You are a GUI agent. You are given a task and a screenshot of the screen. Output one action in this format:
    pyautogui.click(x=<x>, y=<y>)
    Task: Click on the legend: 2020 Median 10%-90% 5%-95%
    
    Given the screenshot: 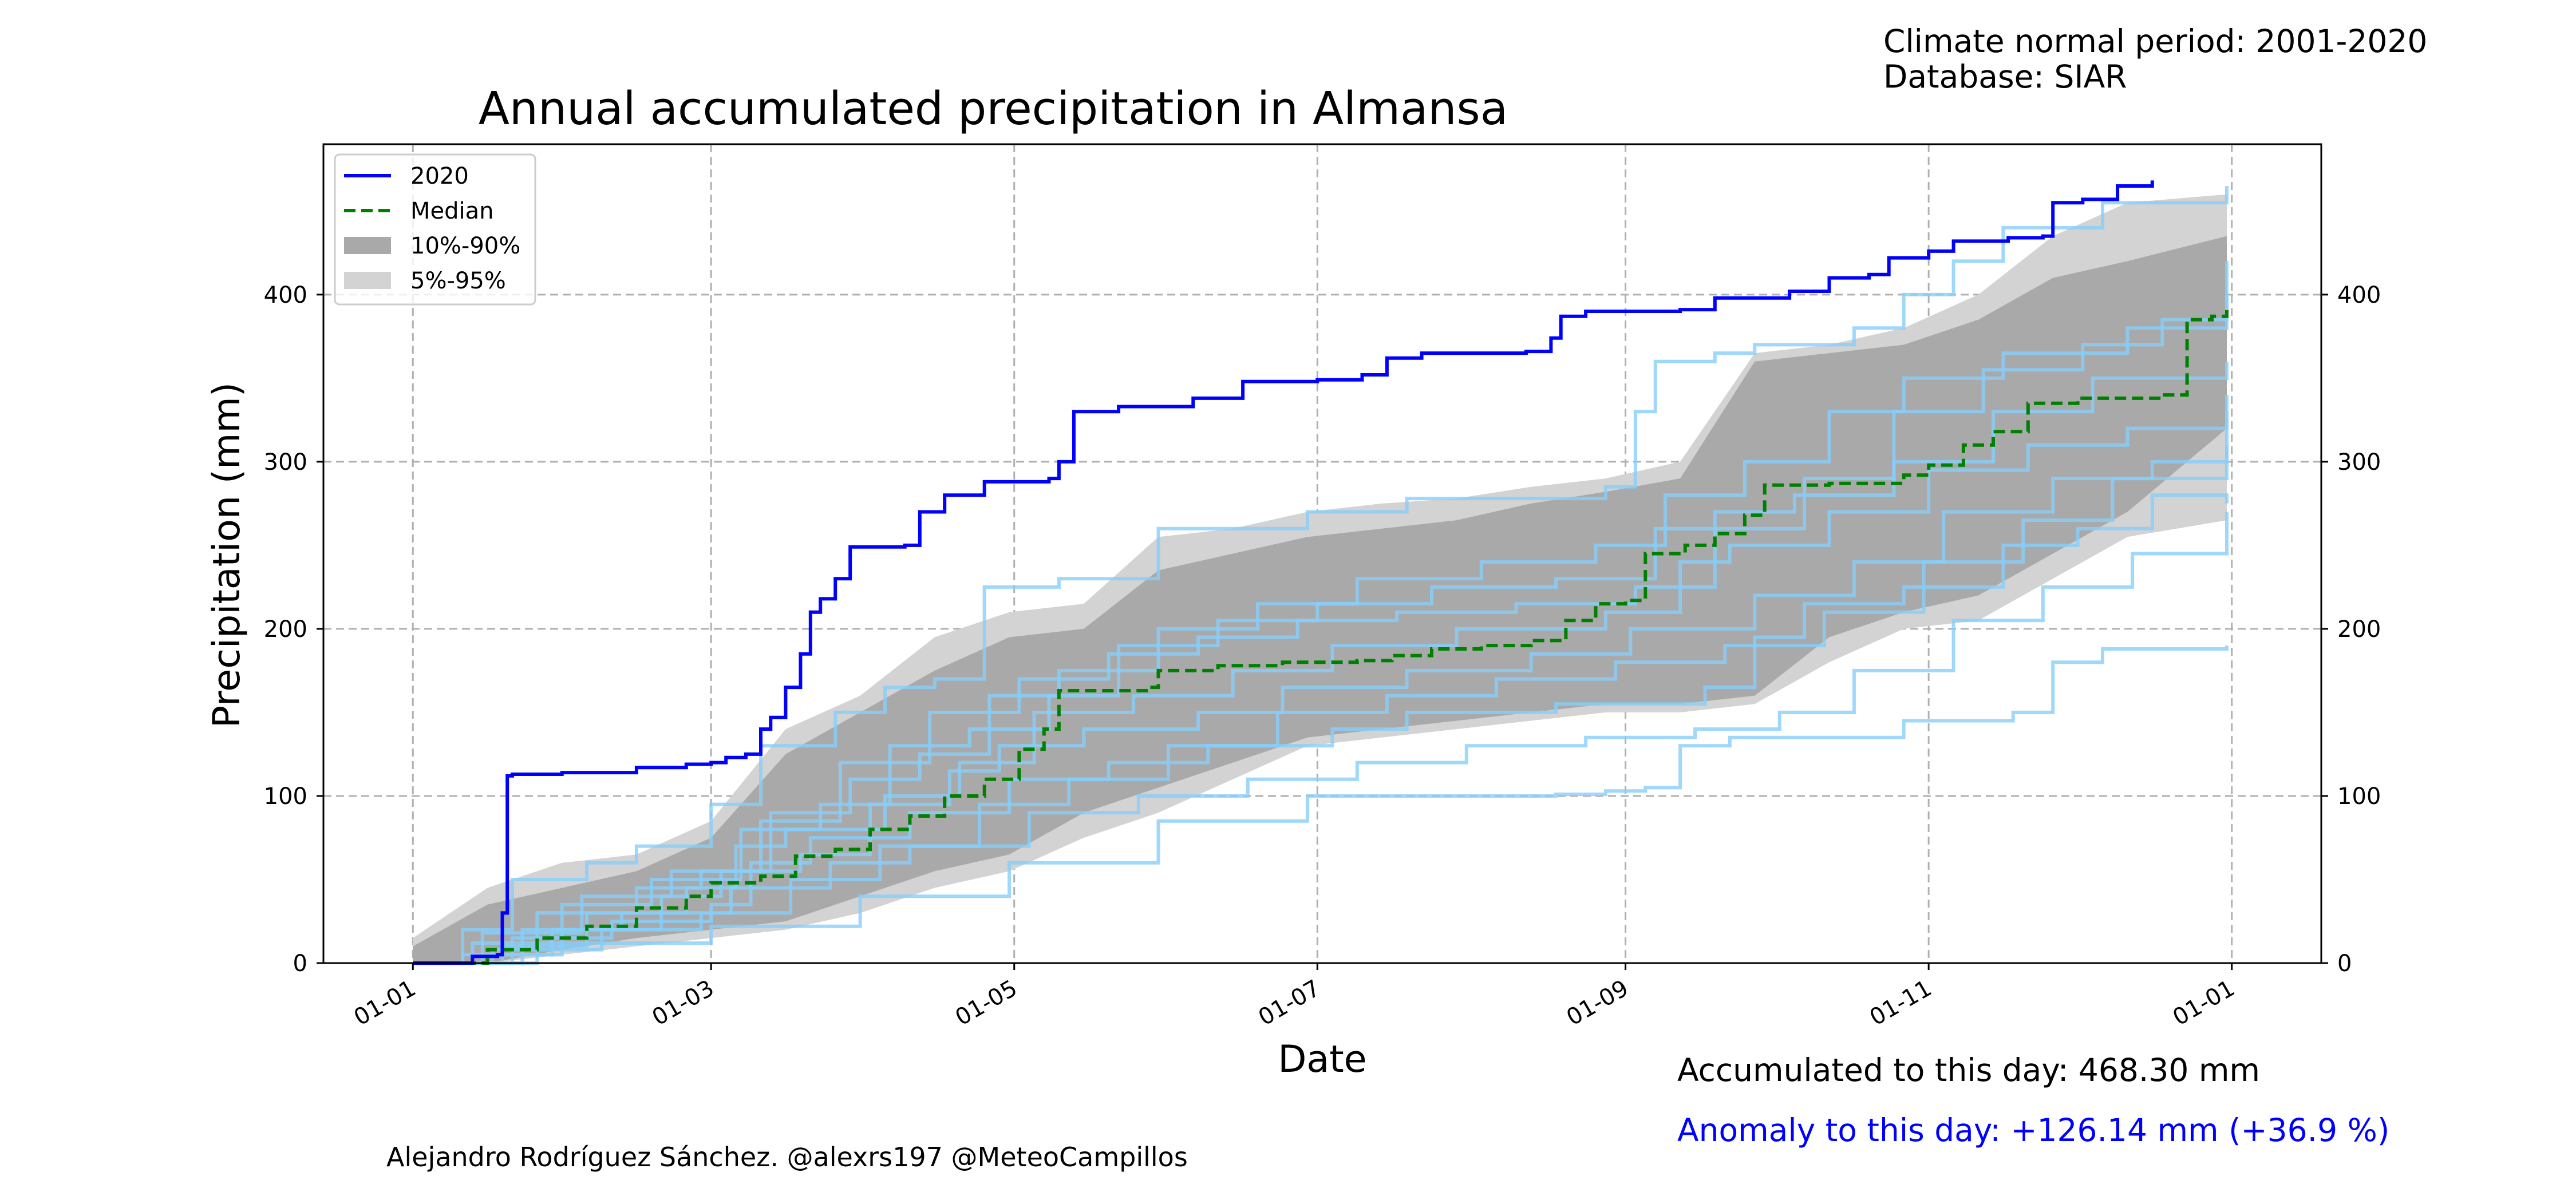 What is the action you would take?
    pyautogui.click(x=435, y=229)
    